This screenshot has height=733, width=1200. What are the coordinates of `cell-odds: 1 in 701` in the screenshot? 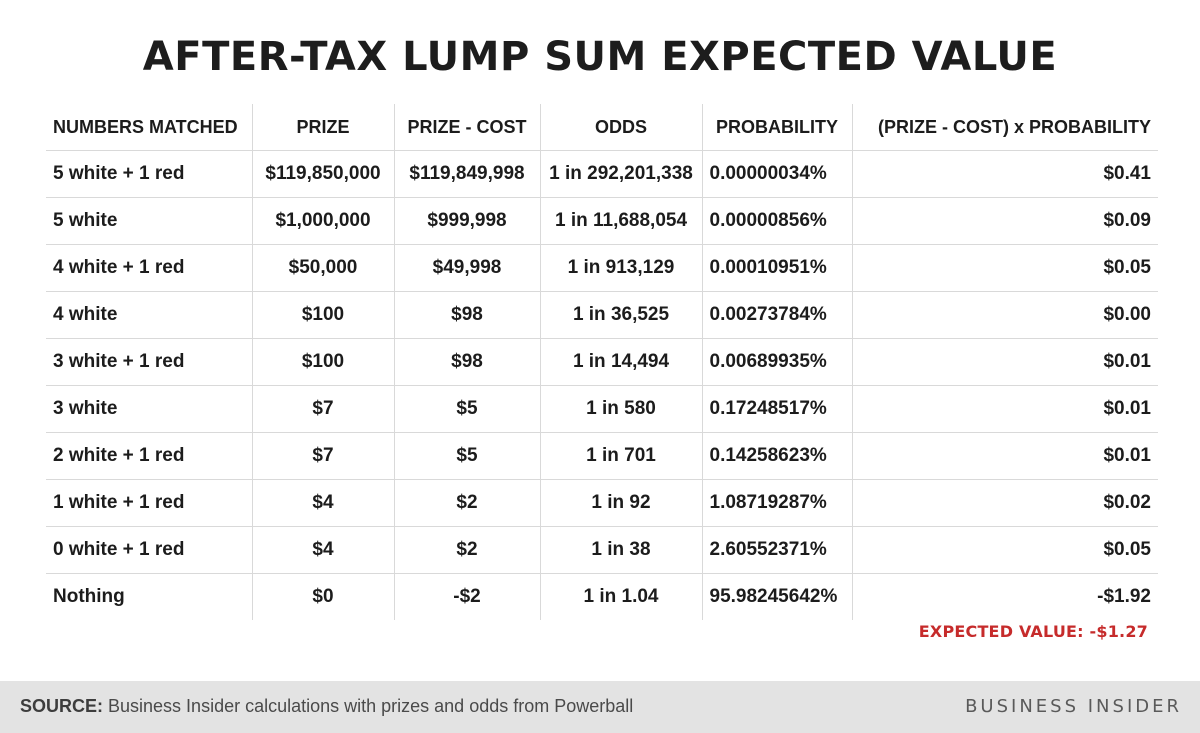 It's located at (620, 456).